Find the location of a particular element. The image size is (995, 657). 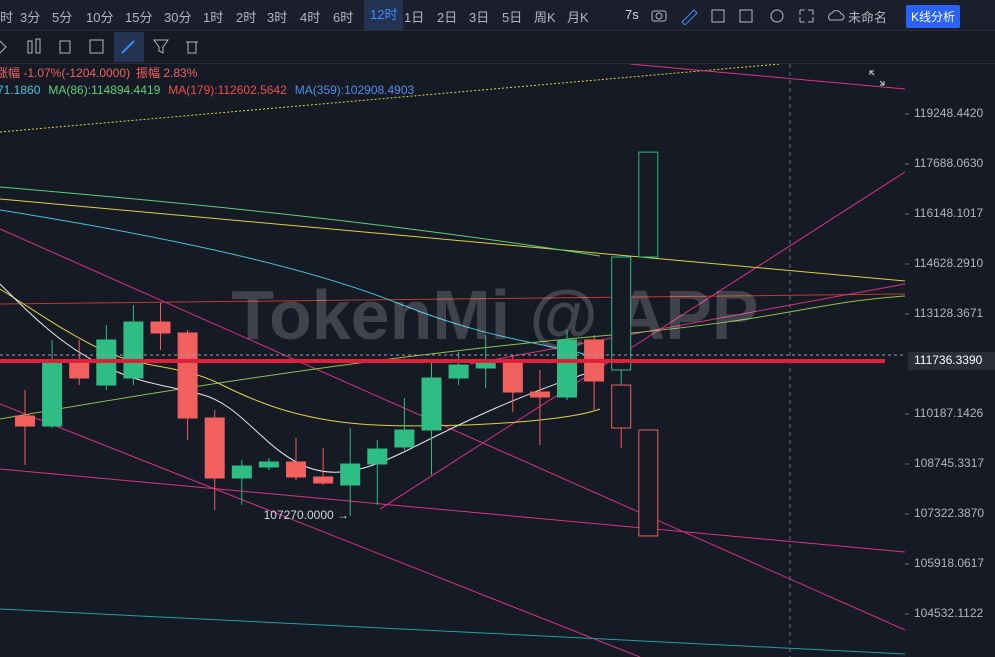

interval-tab: 周K is located at coordinates (545, 17).